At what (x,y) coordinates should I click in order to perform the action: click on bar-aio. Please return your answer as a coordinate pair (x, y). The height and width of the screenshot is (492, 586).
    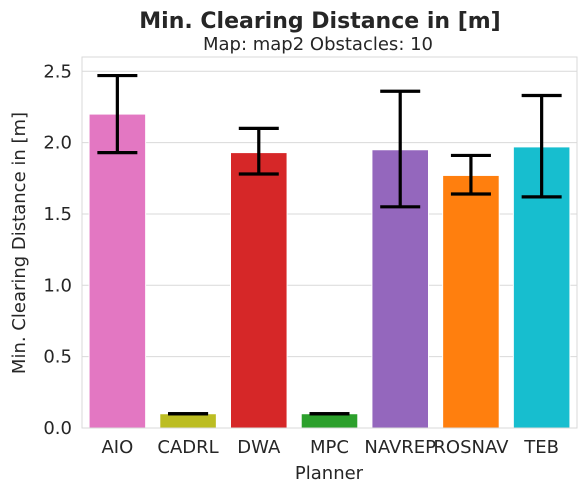
    Looking at the image, I should click on (117, 271).